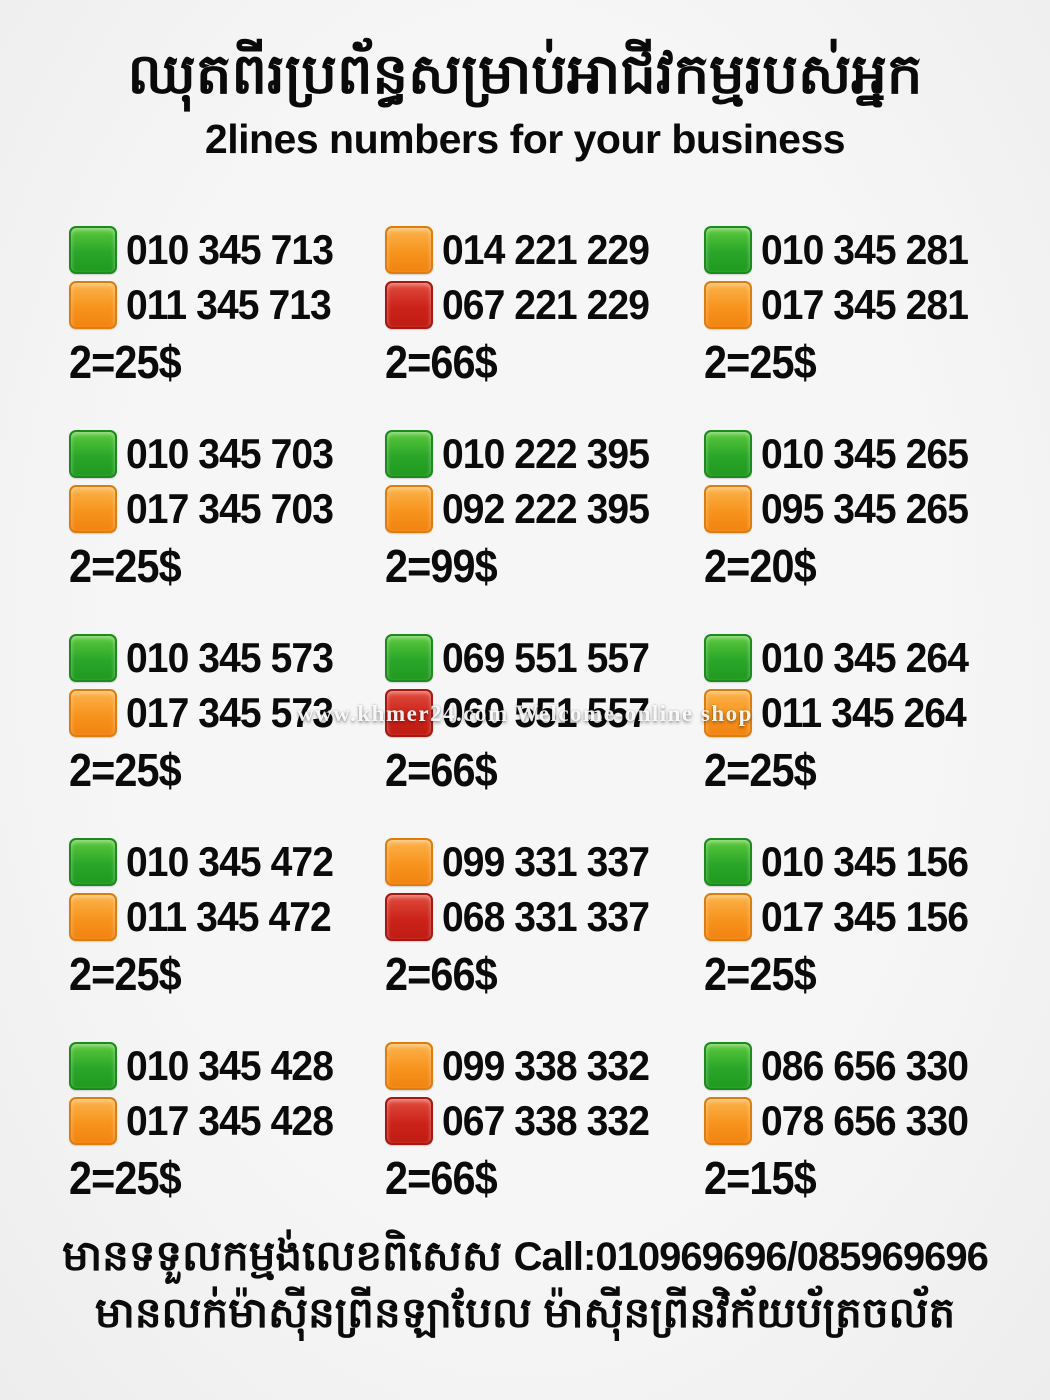  I want to click on number-line: 017 345 156, so click(860, 916).